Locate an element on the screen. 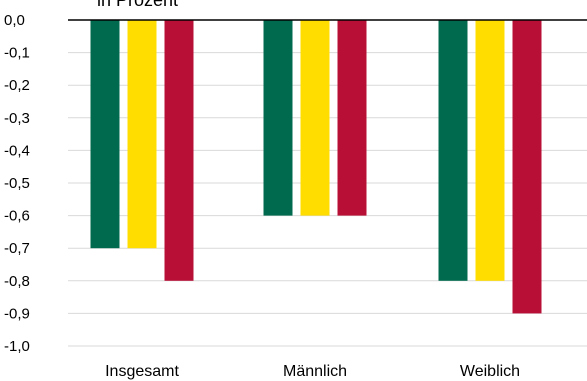 This screenshot has width=587, height=381. y-tick-label: -0,2 is located at coordinates (17, 85).